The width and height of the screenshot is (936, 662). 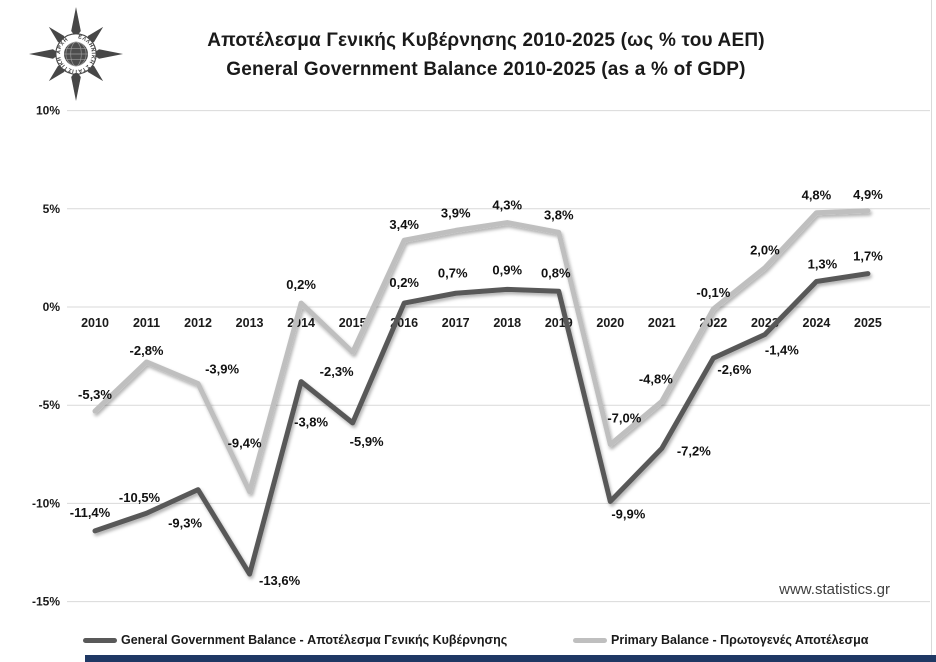 What do you see at coordinates (337, 371) in the screenshot?
I see `data-label: -2,3%` at bounding box center [337, 371].